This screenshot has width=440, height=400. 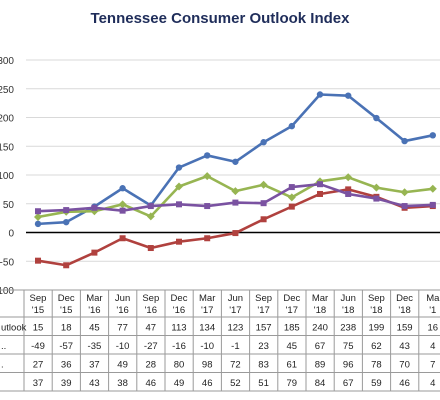 What do you see at coordinates (7, 147) in the screenshot?
I see `y-tick-label: 150` at bounding box center [7, 147].